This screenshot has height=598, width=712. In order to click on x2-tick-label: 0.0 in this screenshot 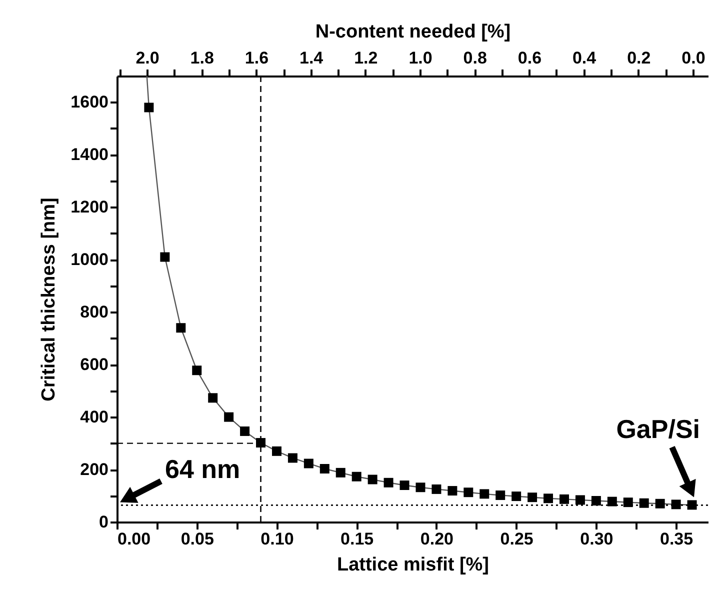, I will do `click(694, 58)`.